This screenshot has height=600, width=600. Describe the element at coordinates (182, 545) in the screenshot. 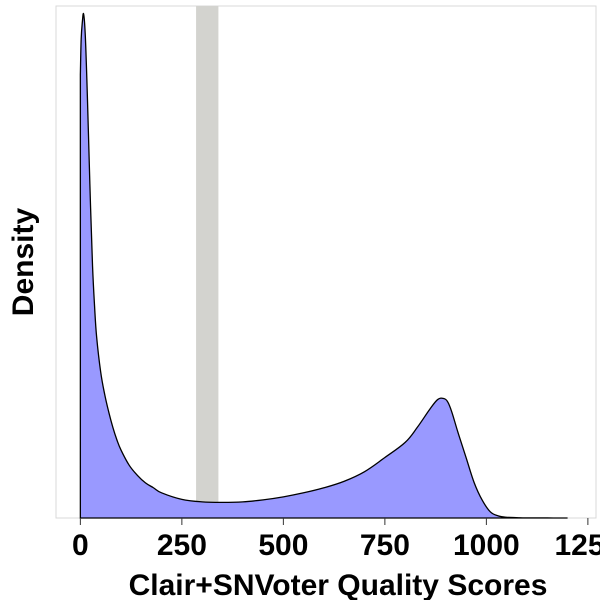

I see `x-tick-label: 250` at that location.